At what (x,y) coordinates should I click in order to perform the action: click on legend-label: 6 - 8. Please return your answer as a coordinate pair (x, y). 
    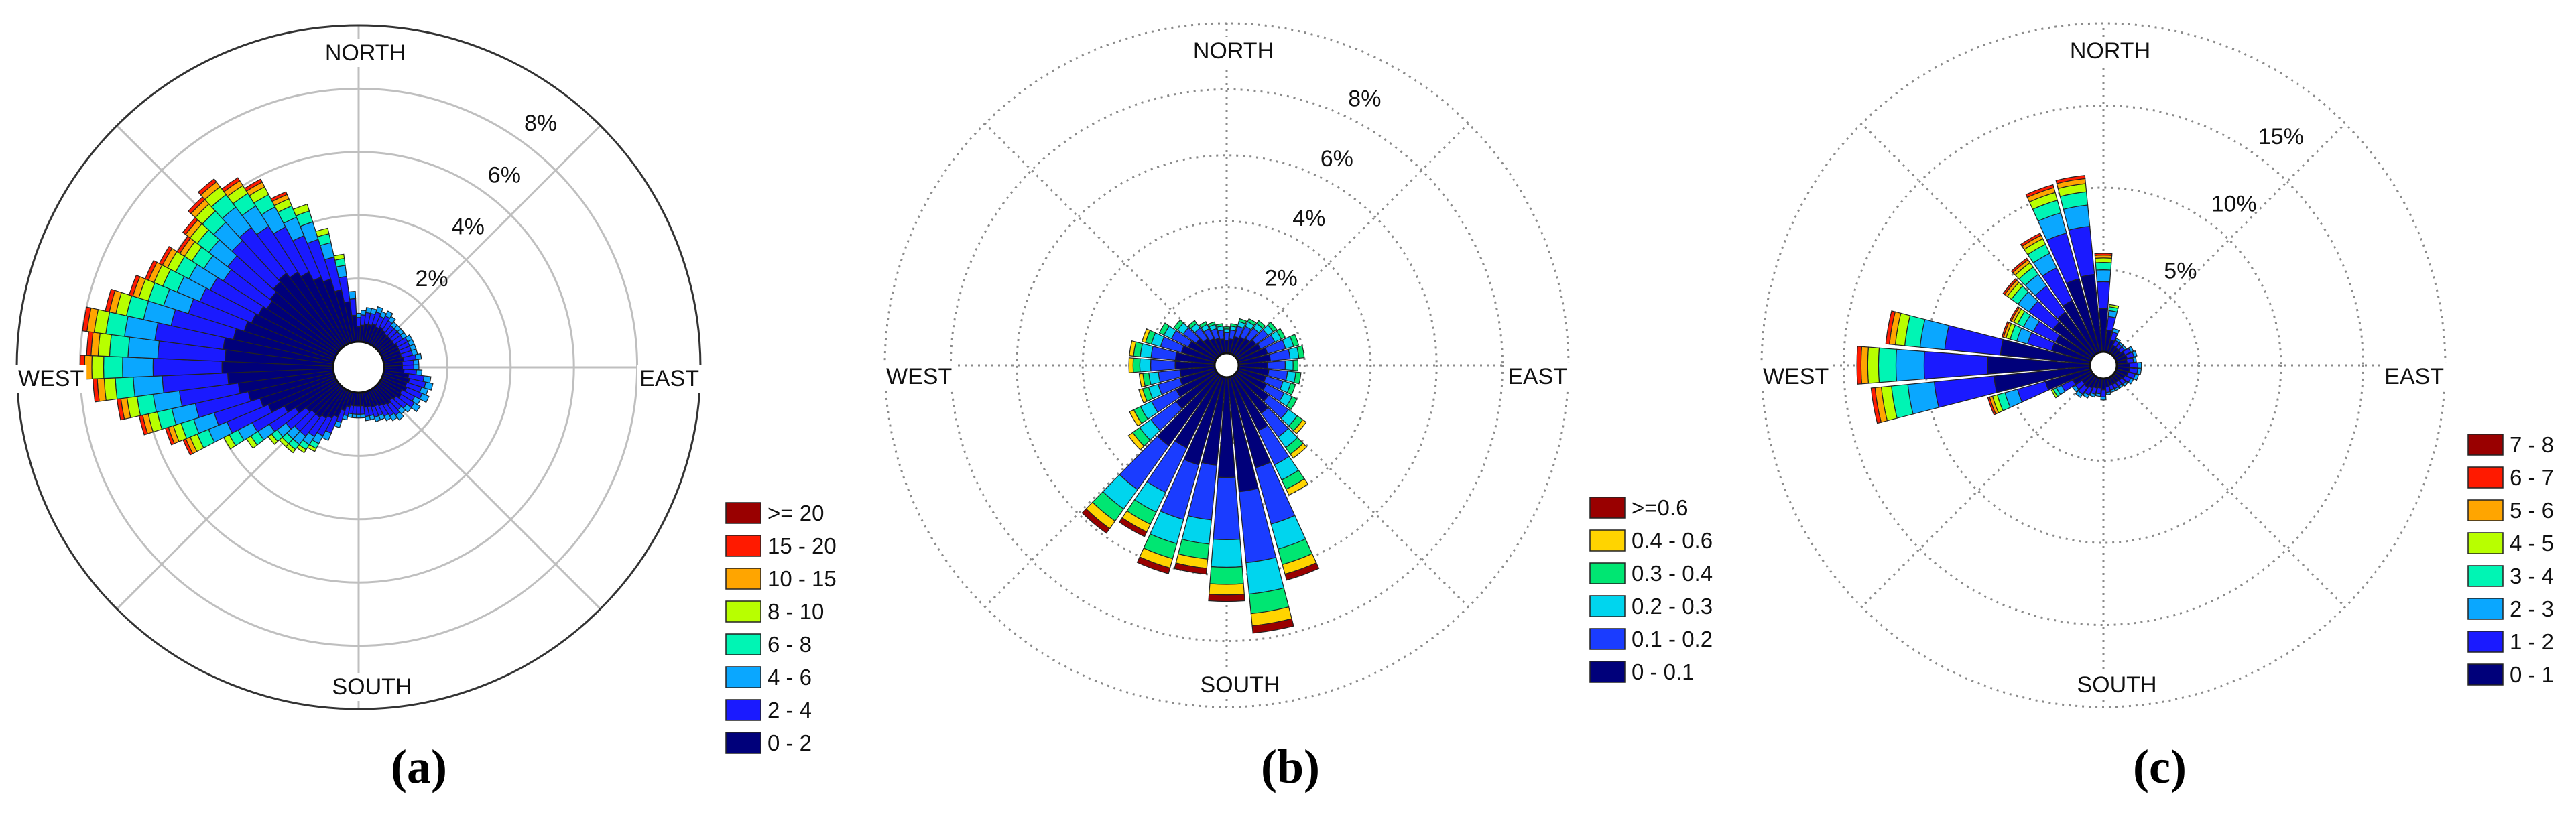
    Looking at the image, I should click on (790, 644).